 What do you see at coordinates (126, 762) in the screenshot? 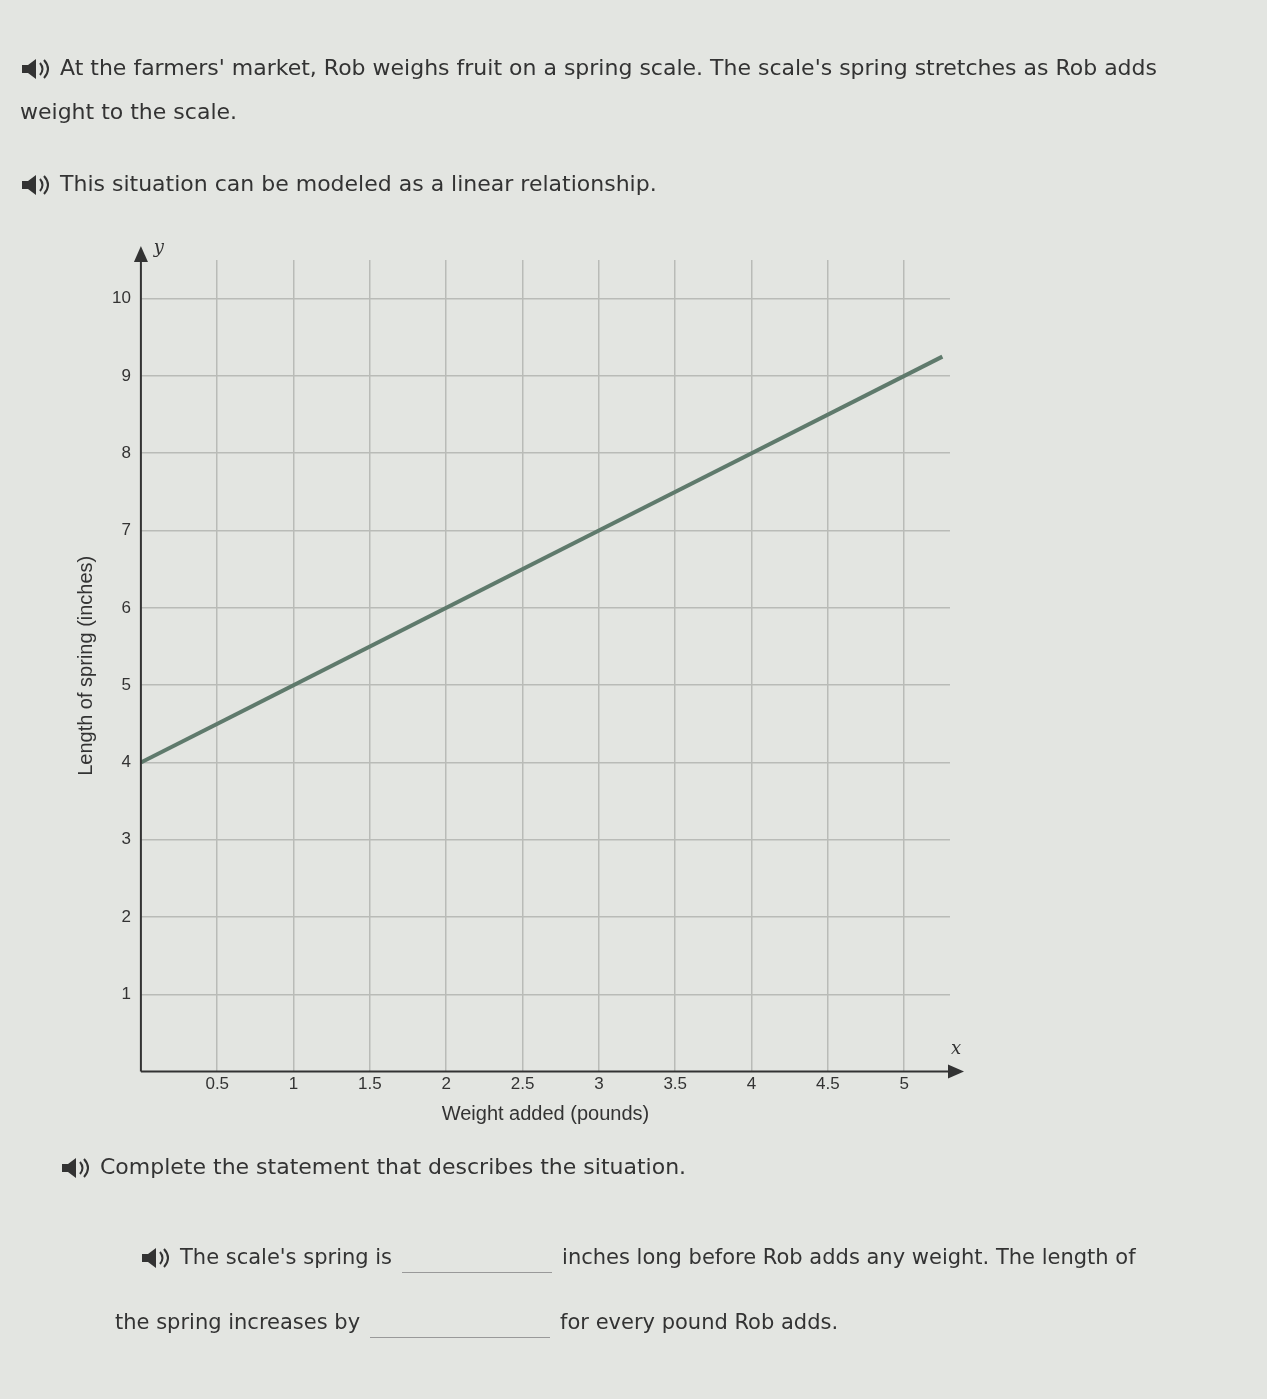
I see `y-tick-label: 4` at bounding box center [126, 762].